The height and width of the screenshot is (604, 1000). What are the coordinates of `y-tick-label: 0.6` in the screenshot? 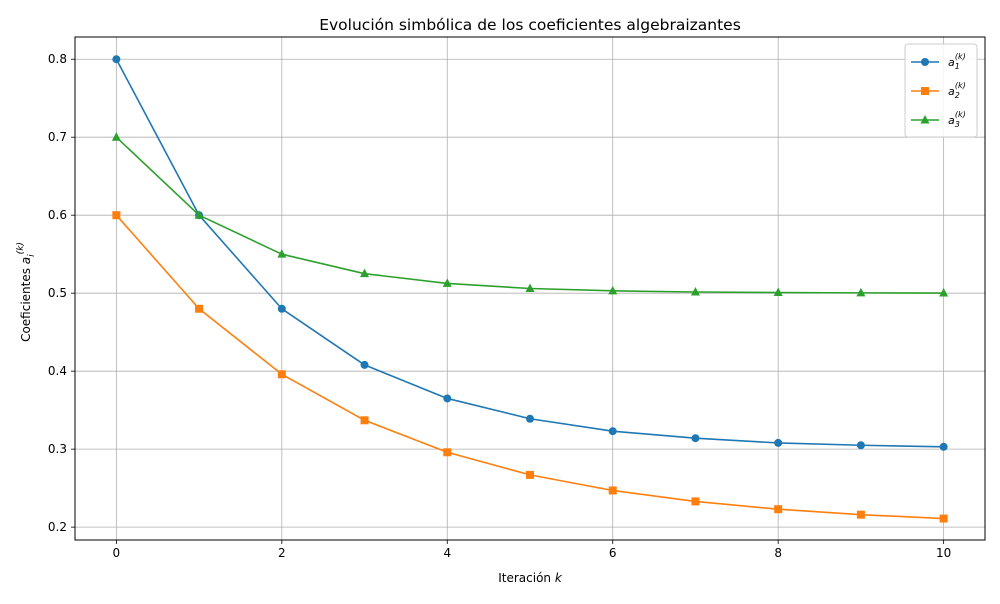 It's located at (57, 215).